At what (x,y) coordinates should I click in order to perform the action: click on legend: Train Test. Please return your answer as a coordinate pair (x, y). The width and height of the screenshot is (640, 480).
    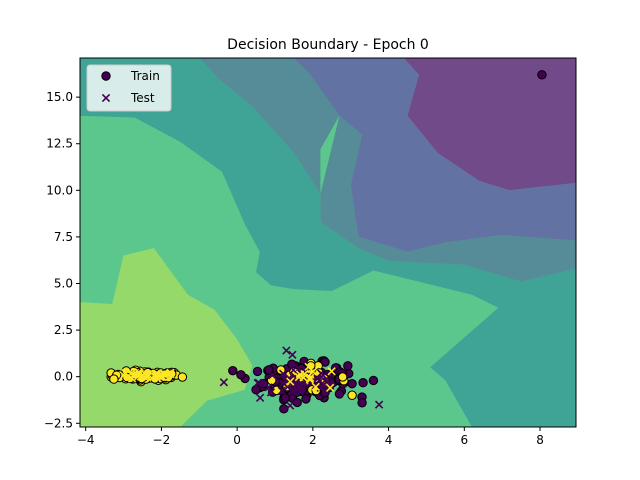
    Looking at the image, I should click on (129, 88).